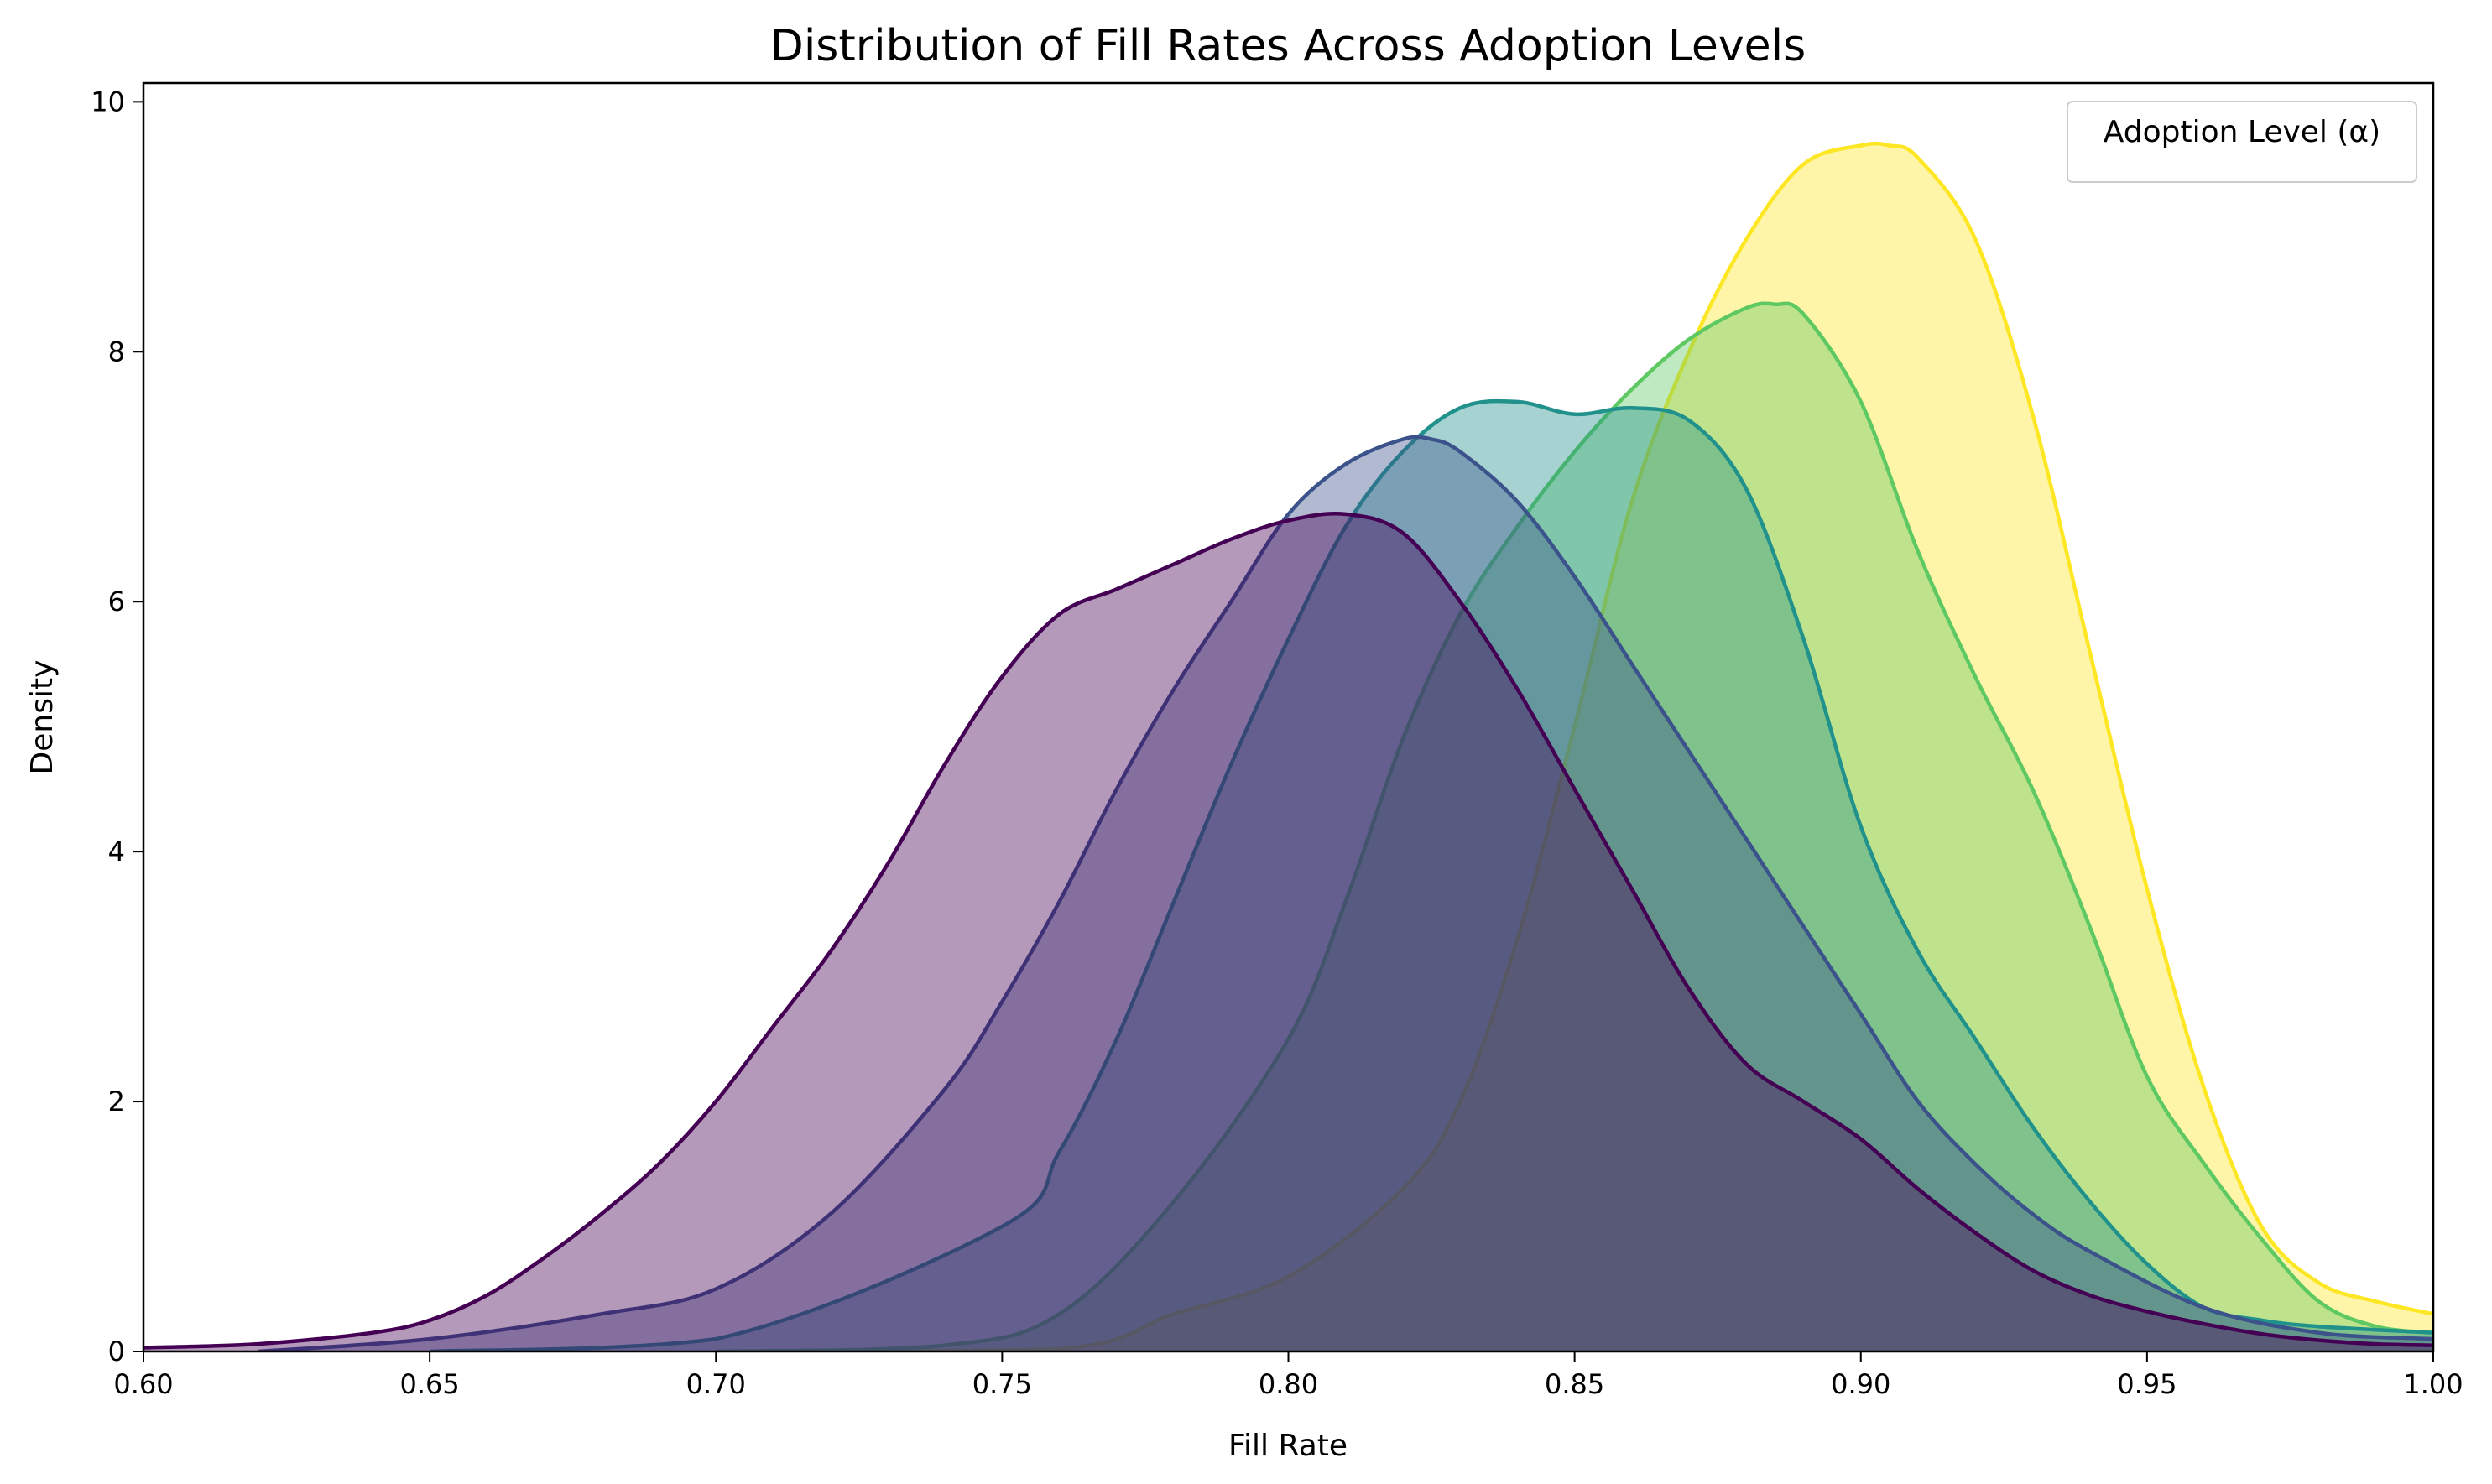  Describe the element at coordinates (117, 851) in the screenshot. I see `y-tick-label: 4` at that location.